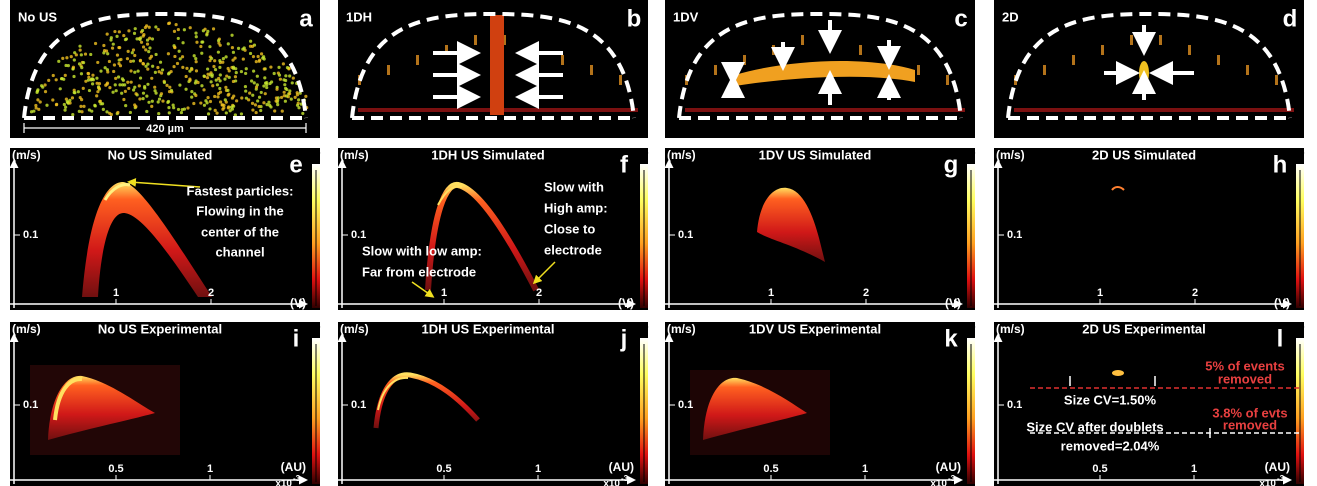  What do you see at coordinates (482, 236) in the screenshot?
I see `density` at bounding box center [482, 236].